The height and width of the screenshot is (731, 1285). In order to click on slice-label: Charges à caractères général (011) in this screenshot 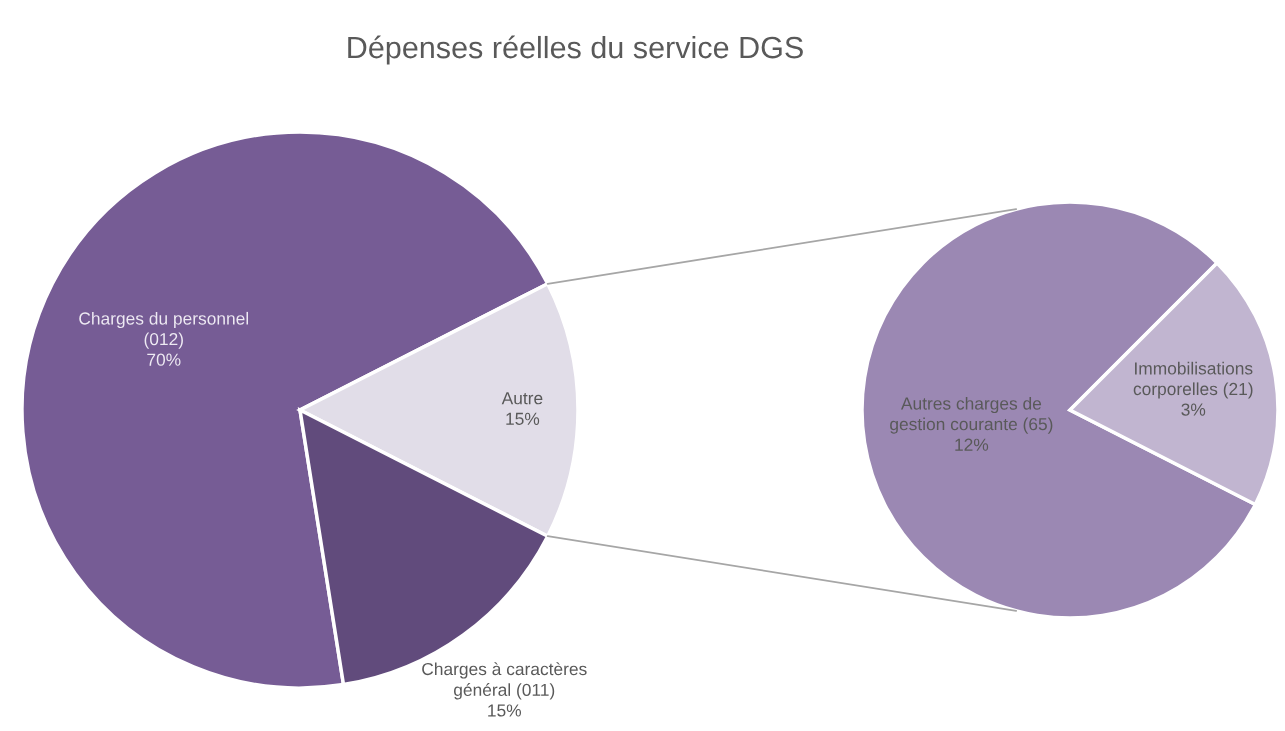, I will do `click(504, 681)`.